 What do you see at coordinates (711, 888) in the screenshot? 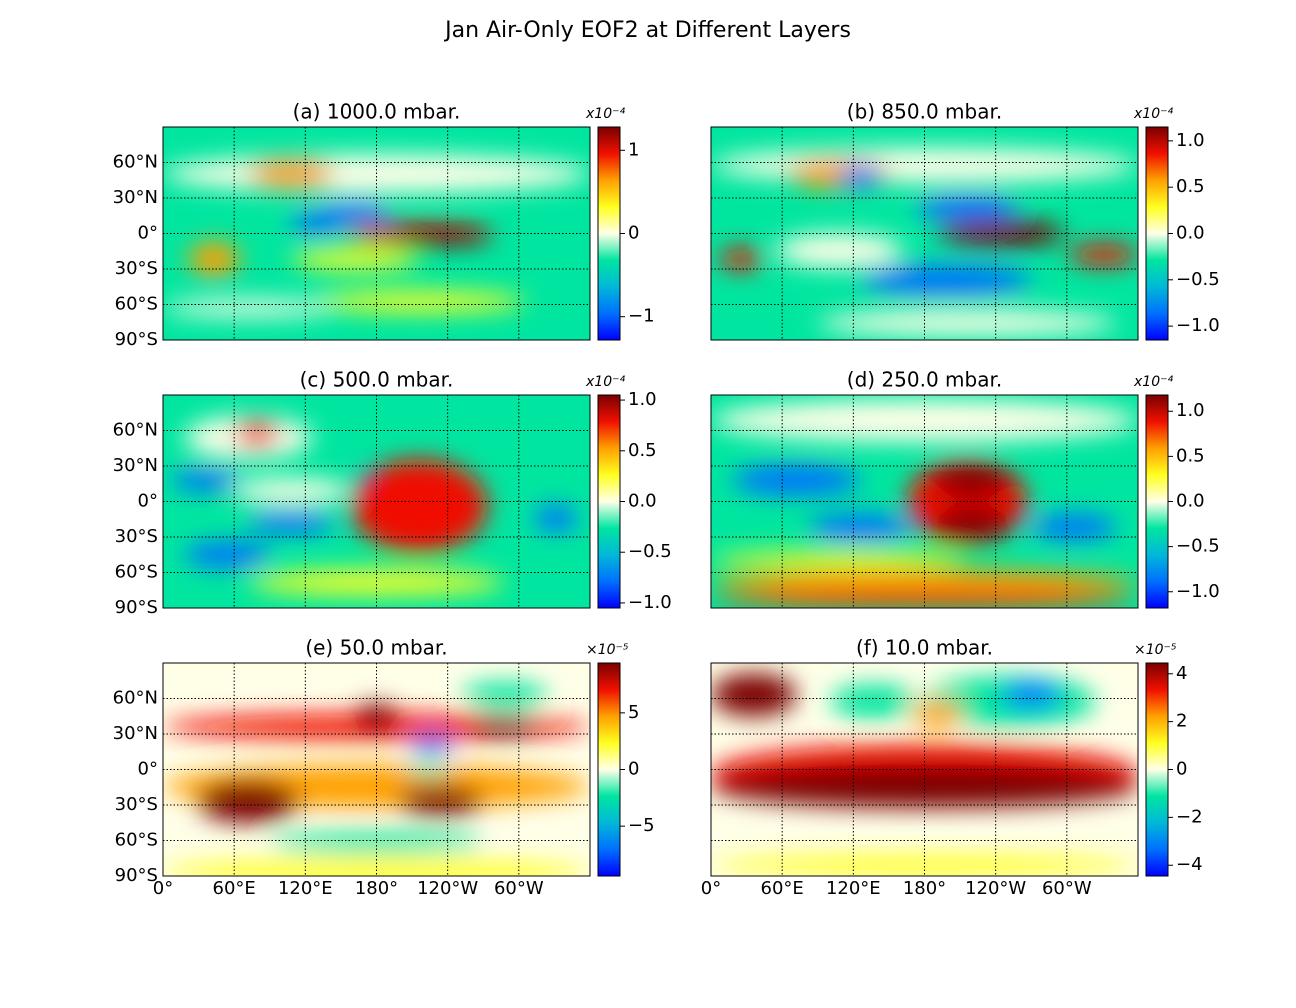
I see `lon-tick-label: 0°` at bounding box center [711, 888].